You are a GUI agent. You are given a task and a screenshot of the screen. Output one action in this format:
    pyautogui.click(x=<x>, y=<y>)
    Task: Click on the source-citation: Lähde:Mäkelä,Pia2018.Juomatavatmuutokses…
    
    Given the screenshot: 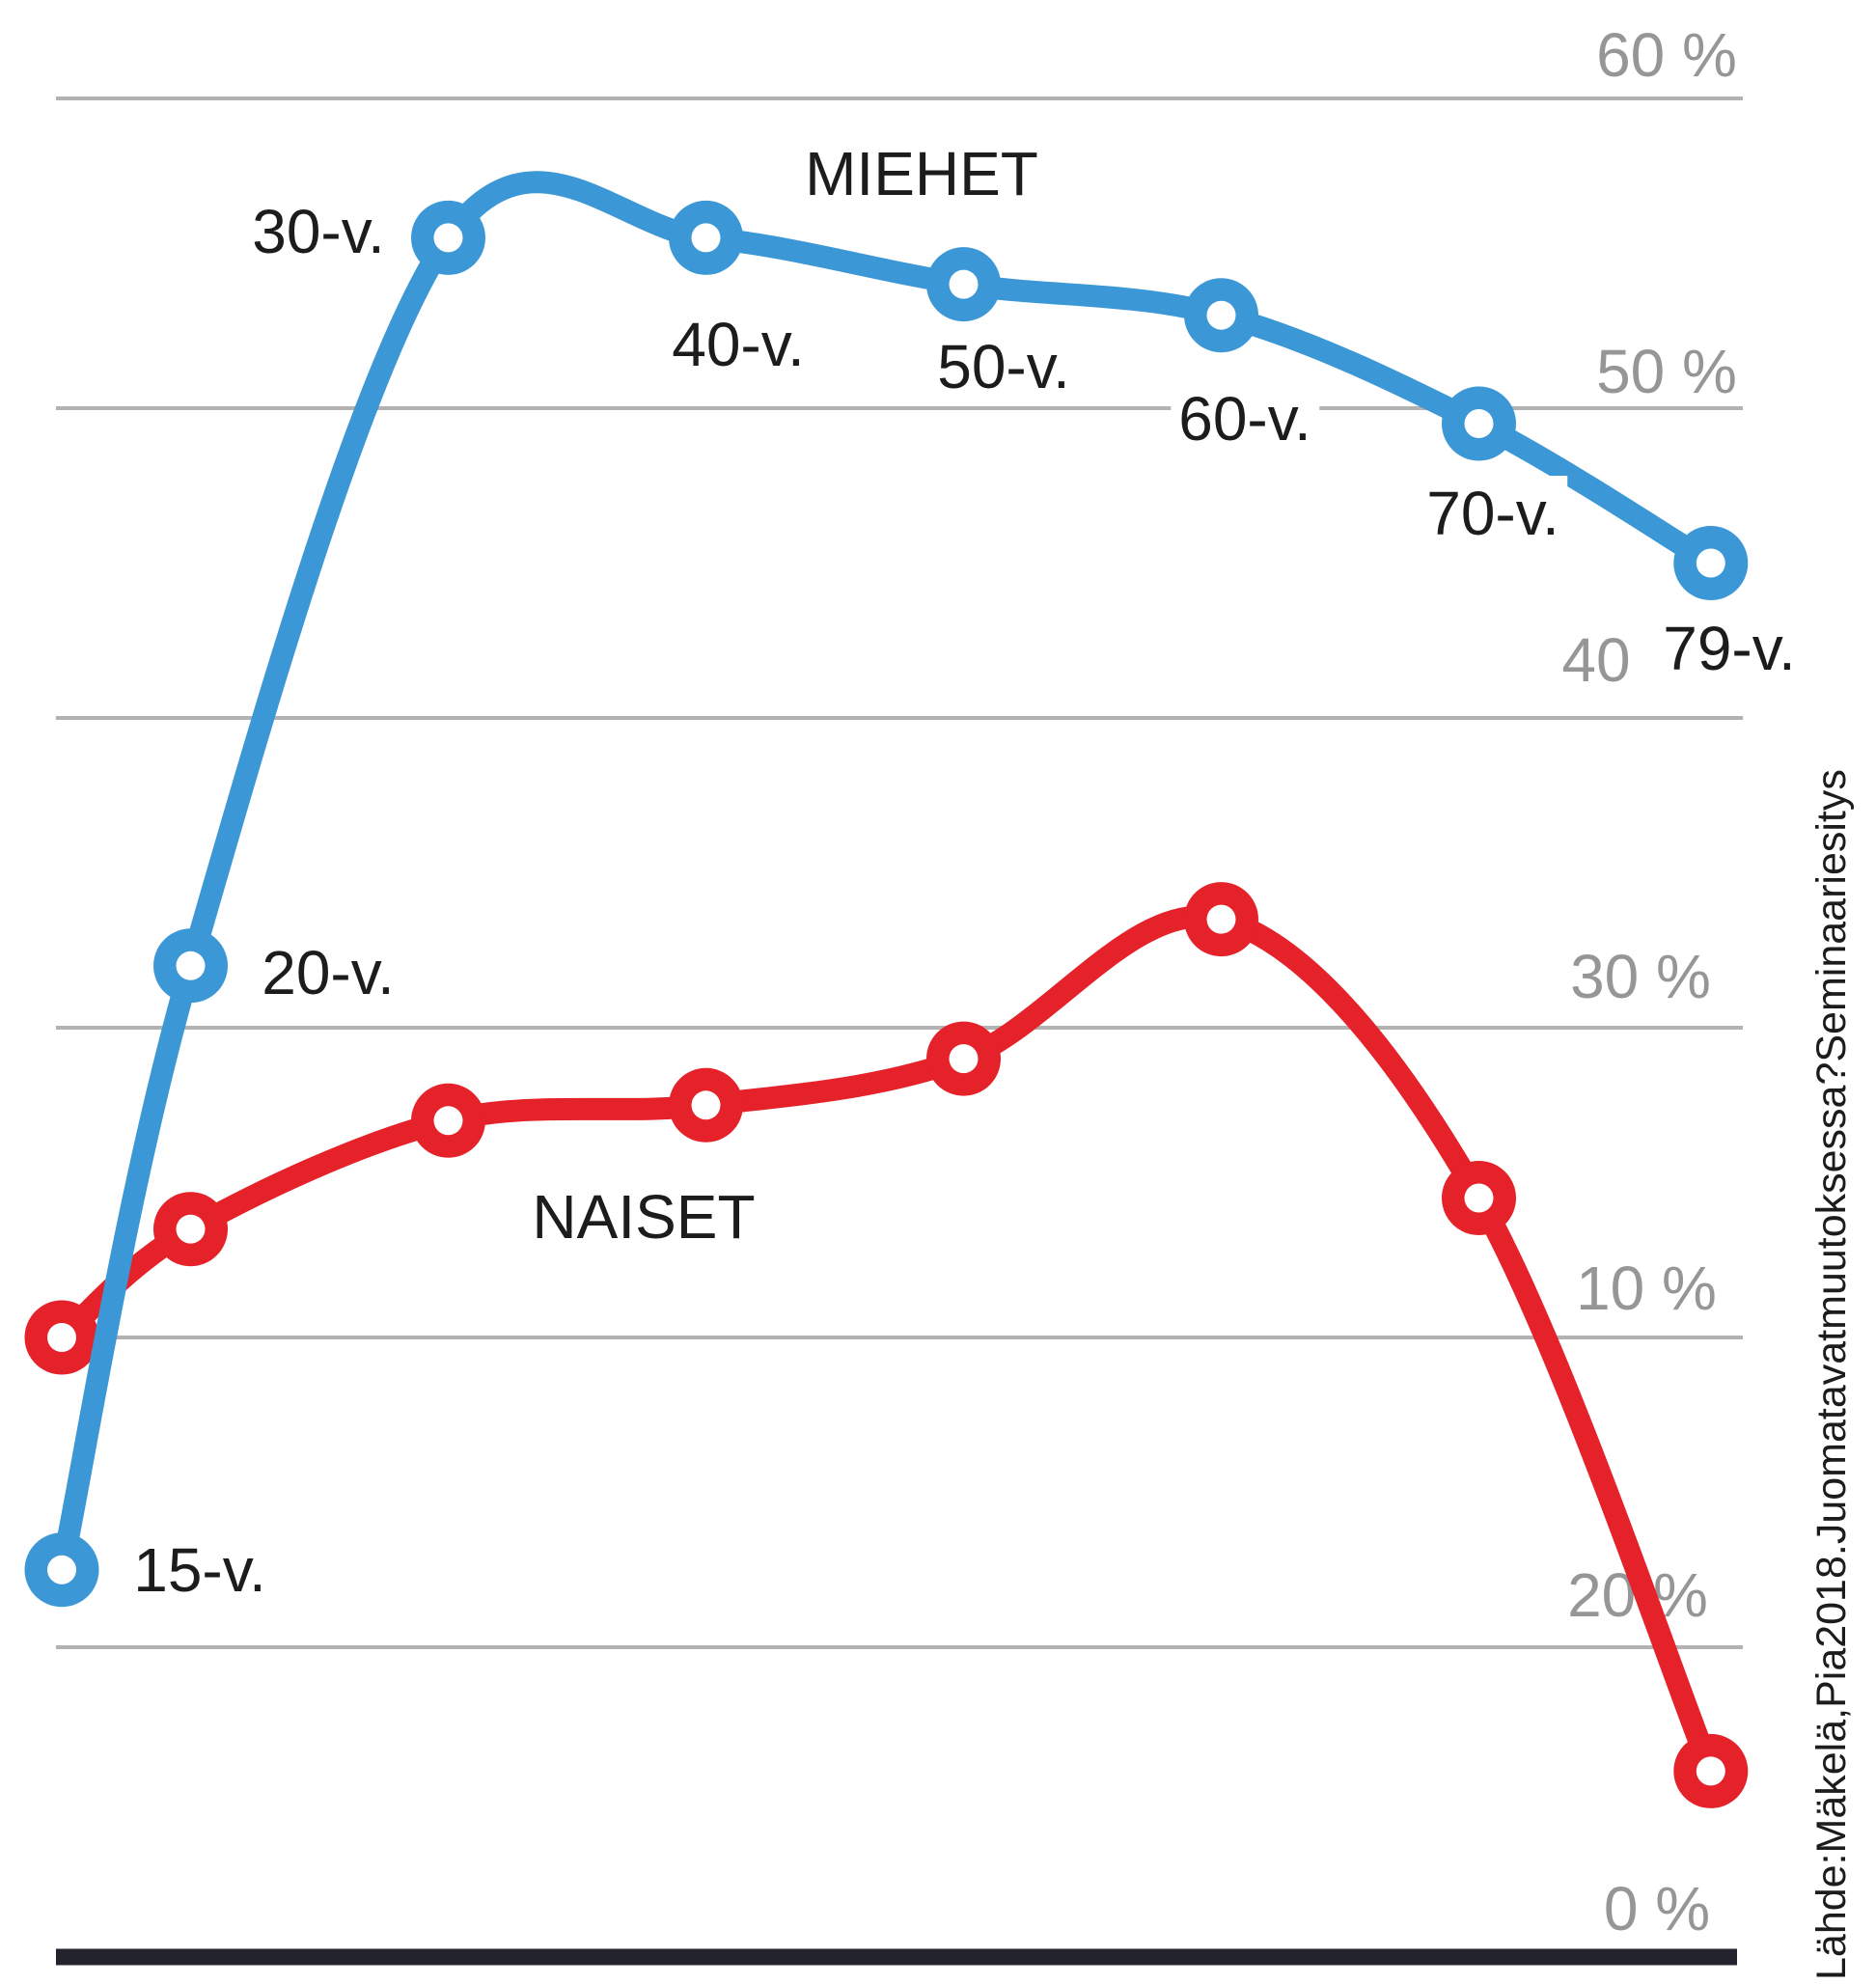 What is the action you would take?
    pyautogui.click(x=1831, y=1374)
    